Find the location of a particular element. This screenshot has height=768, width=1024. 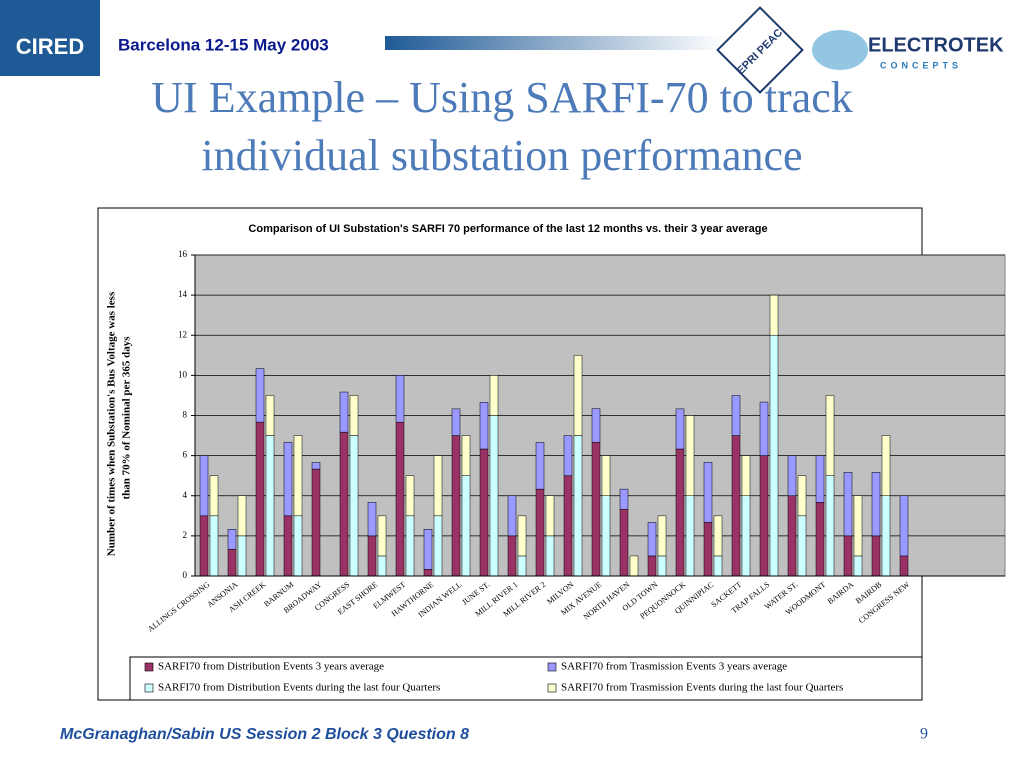

logo-text: ELECTROTEK is located at coordinates (936, 45).